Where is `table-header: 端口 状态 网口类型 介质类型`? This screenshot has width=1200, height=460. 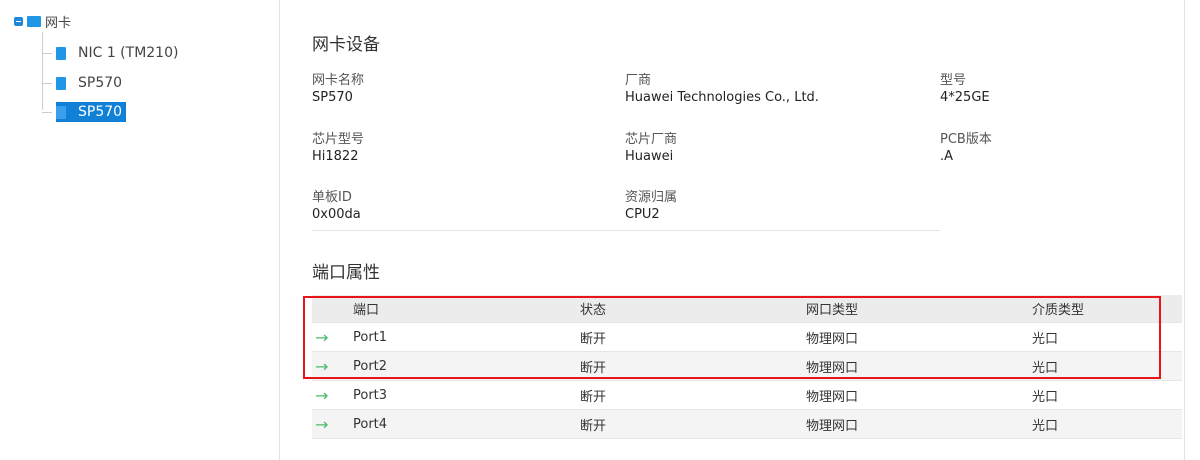
table-header: 端口 状态 网口类型 介质类型 is located at coordinates (747, 309).